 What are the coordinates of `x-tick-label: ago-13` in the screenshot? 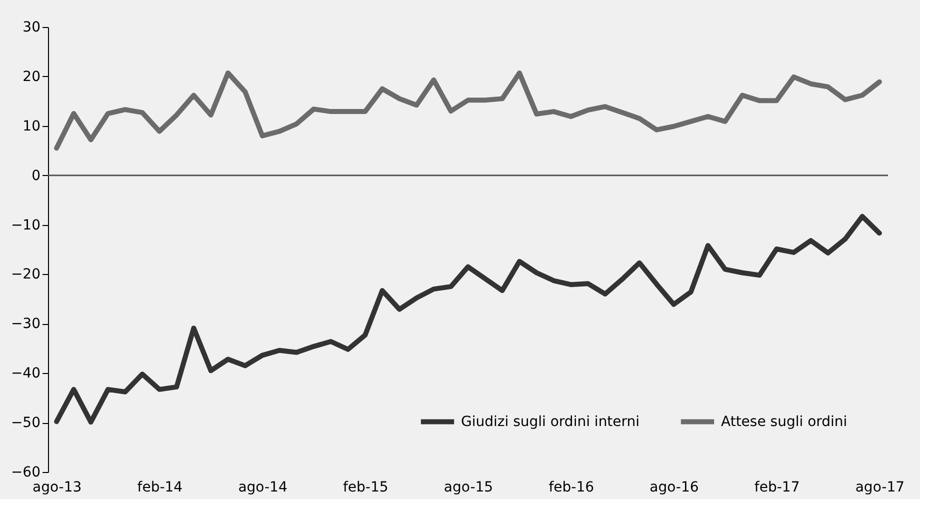 It's located at (57, 488).